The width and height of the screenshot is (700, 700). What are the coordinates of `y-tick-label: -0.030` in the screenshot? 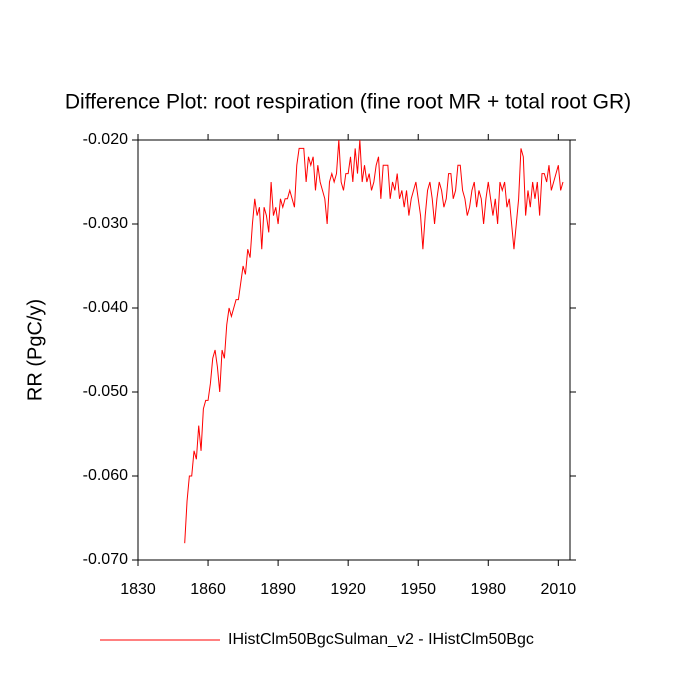 It's located at (105, 223).